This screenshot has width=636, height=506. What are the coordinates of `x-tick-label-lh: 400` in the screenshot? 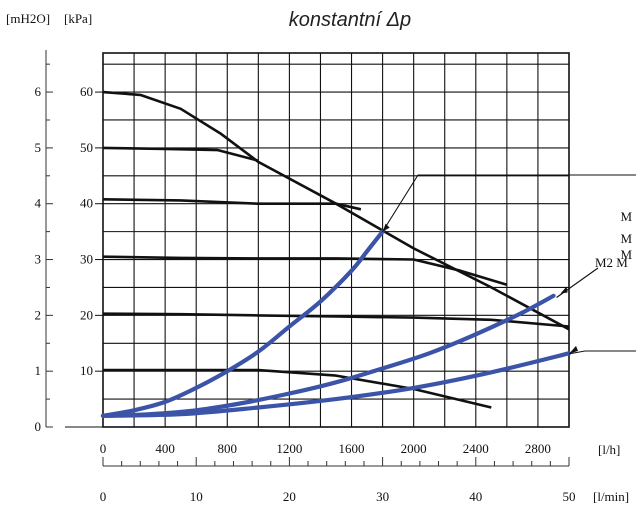 It's located at (165, 448).